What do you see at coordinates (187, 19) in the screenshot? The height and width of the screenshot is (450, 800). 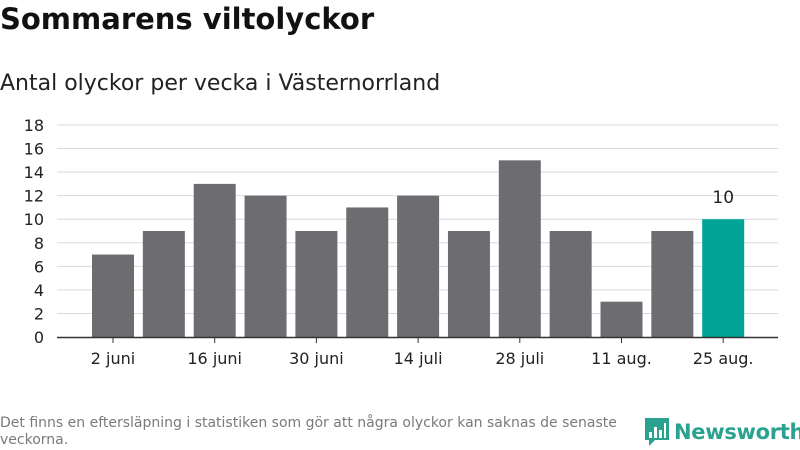 I see `chart-title: Sommarens viltolyckor` at bounding box center [187, 19].